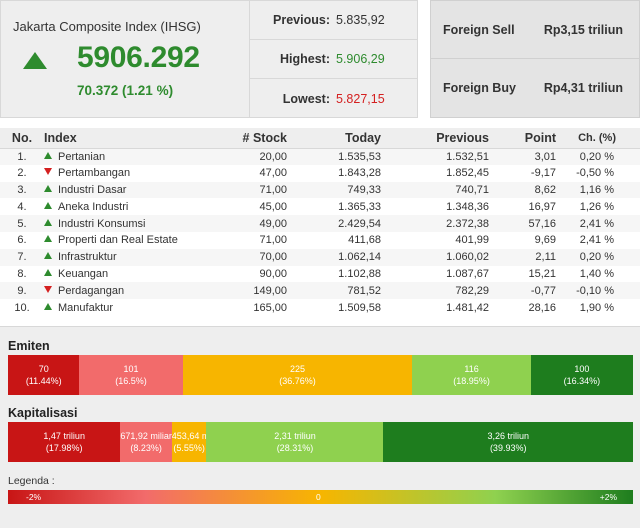 The height and width of the screenshot is (528, 640). Describe the element at coordinates (44, 375) in the screenshot. I see `emiten-segment: 70 (11.44%)` at that location.